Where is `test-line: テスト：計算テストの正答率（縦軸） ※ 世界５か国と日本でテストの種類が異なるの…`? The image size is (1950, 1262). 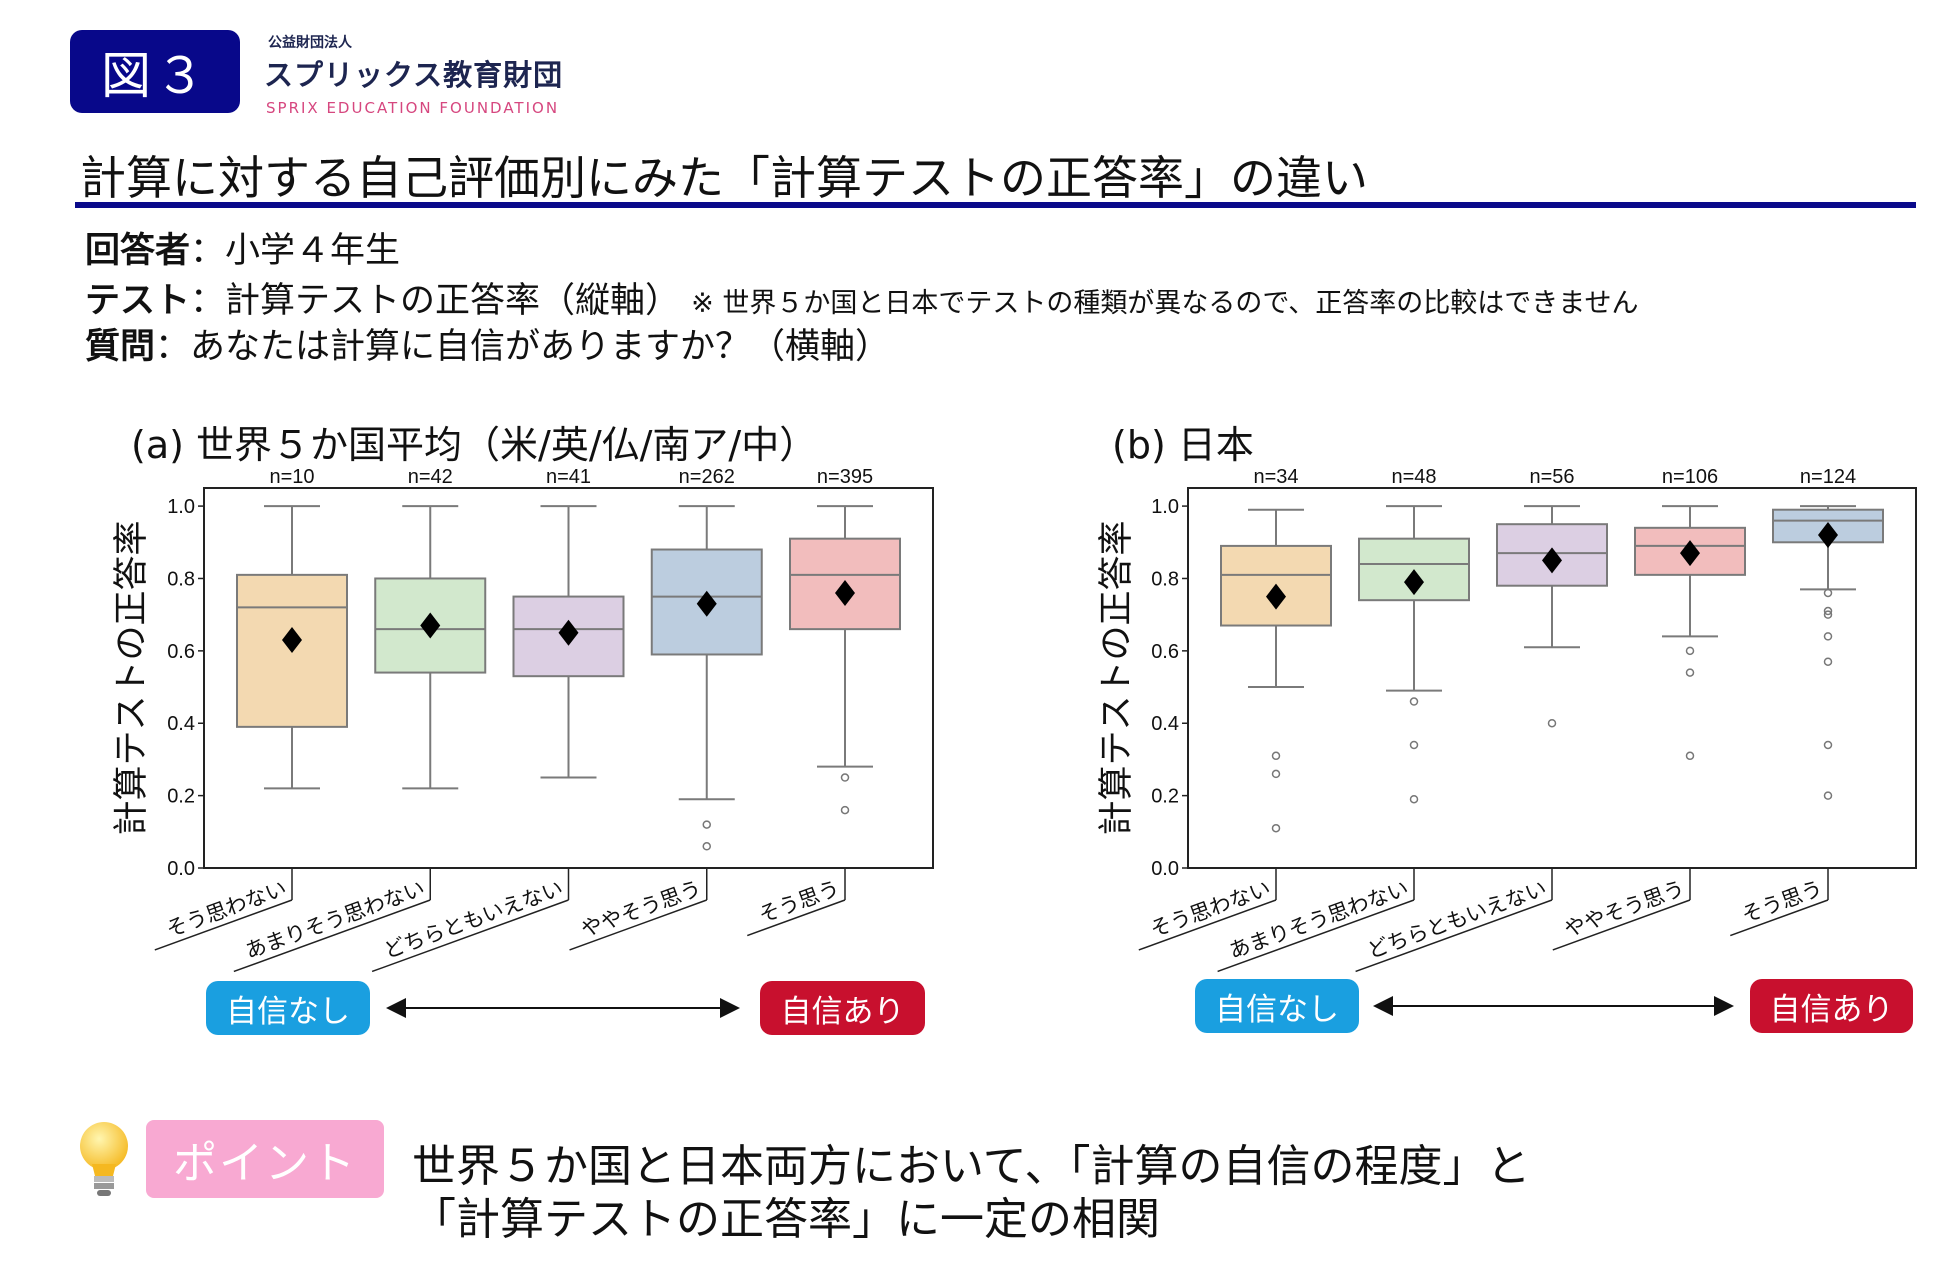
test-line: テスト：計算テストの正答率（縦軸） ※ 世界５か国と日本でテストの種類が異なるの… is located at coordinates (862, 297).